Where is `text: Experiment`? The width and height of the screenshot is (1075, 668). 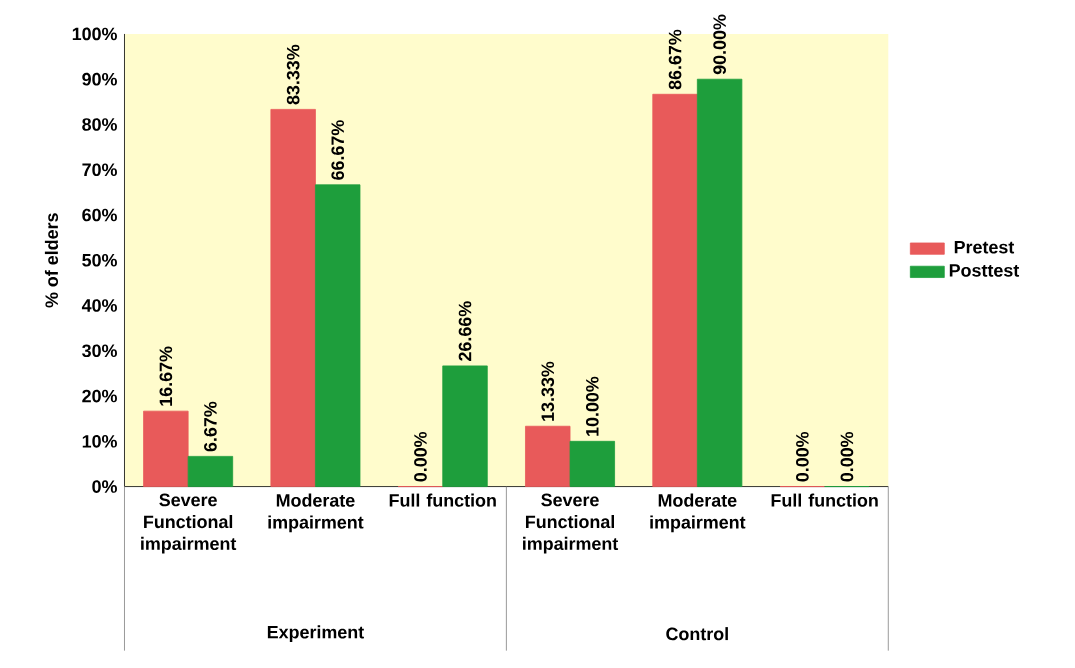 text: Experiment is located at coordinates (315, 634).